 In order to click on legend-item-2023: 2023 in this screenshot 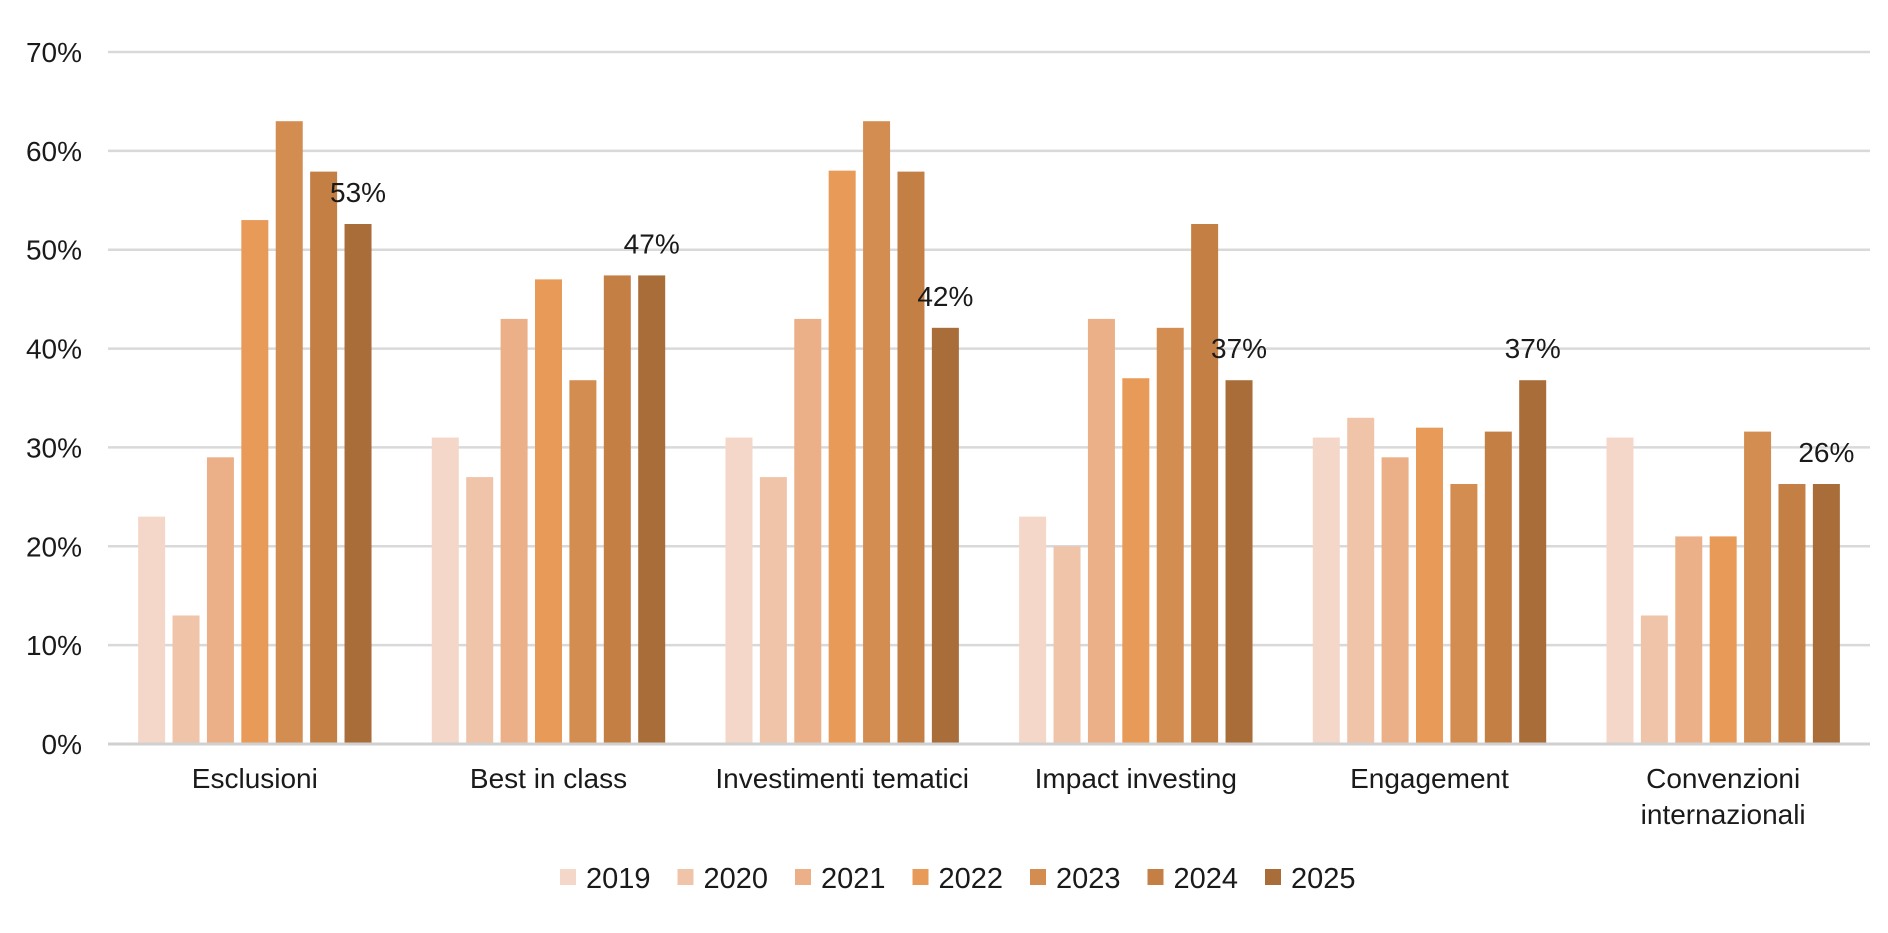, I will do `click(1075, 879)`.